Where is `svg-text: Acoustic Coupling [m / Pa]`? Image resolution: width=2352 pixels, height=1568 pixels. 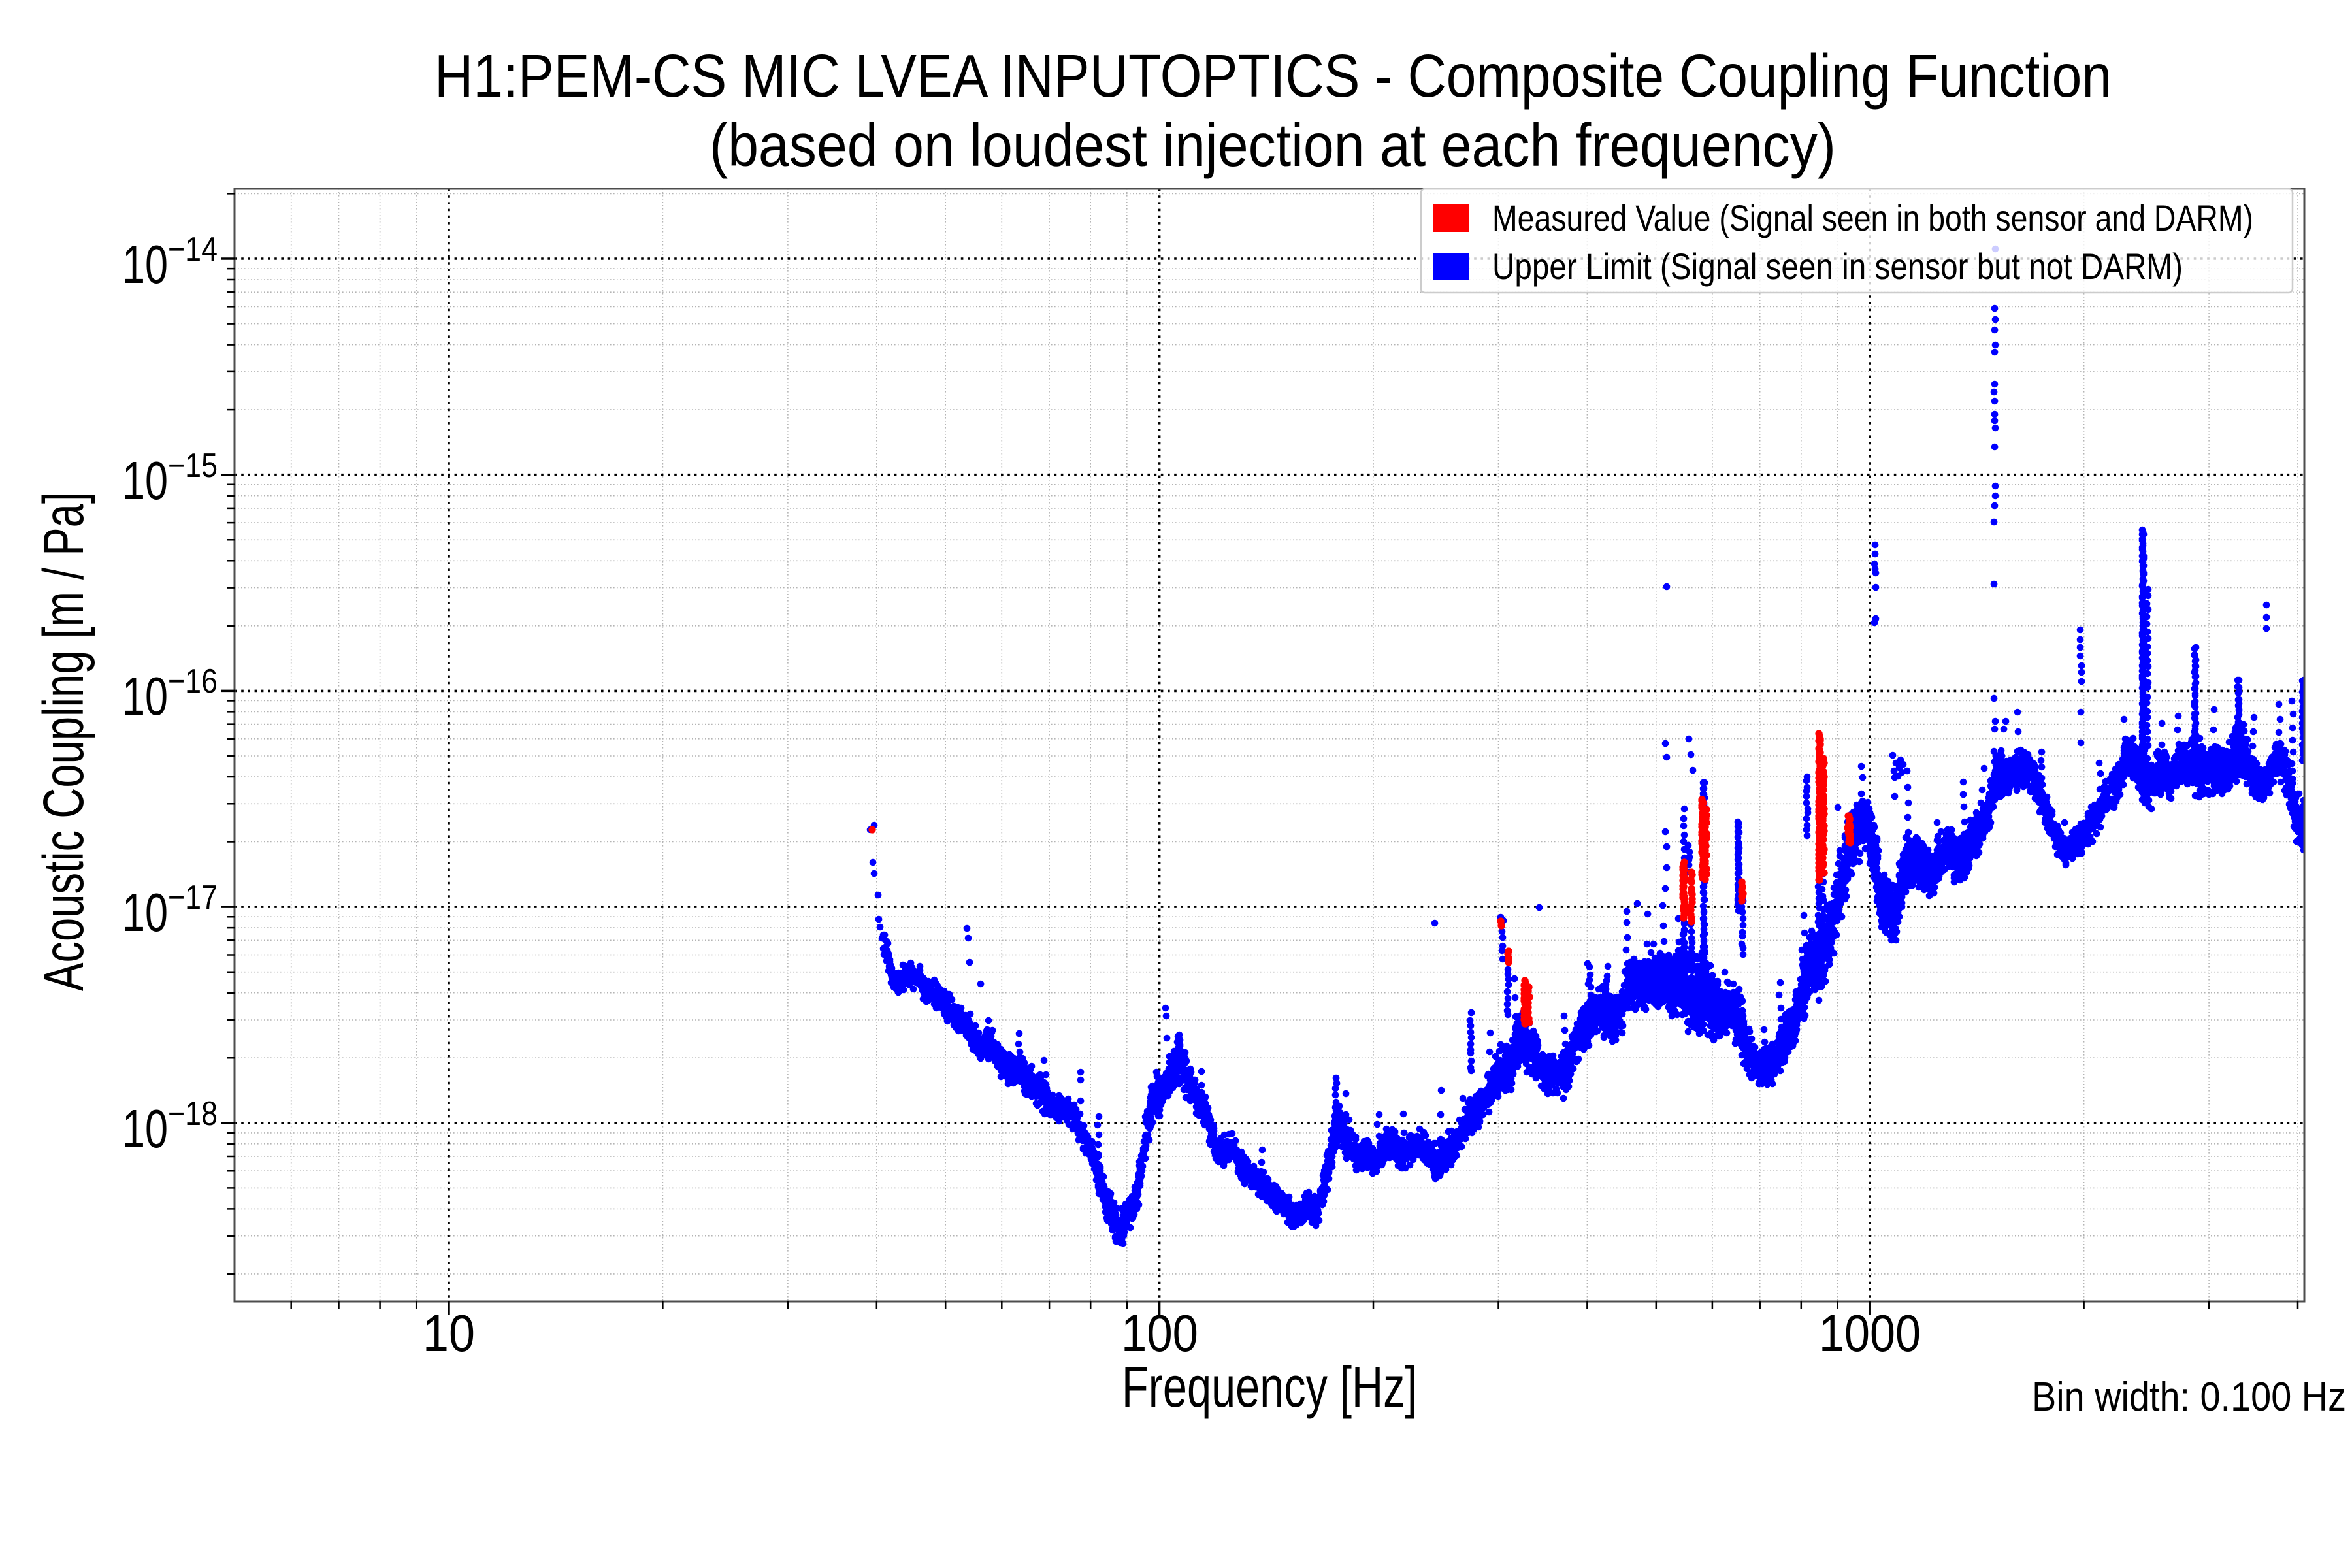 svg-text: Acoustic Coupling [m / Pa] is located at coordinates (63, 741).